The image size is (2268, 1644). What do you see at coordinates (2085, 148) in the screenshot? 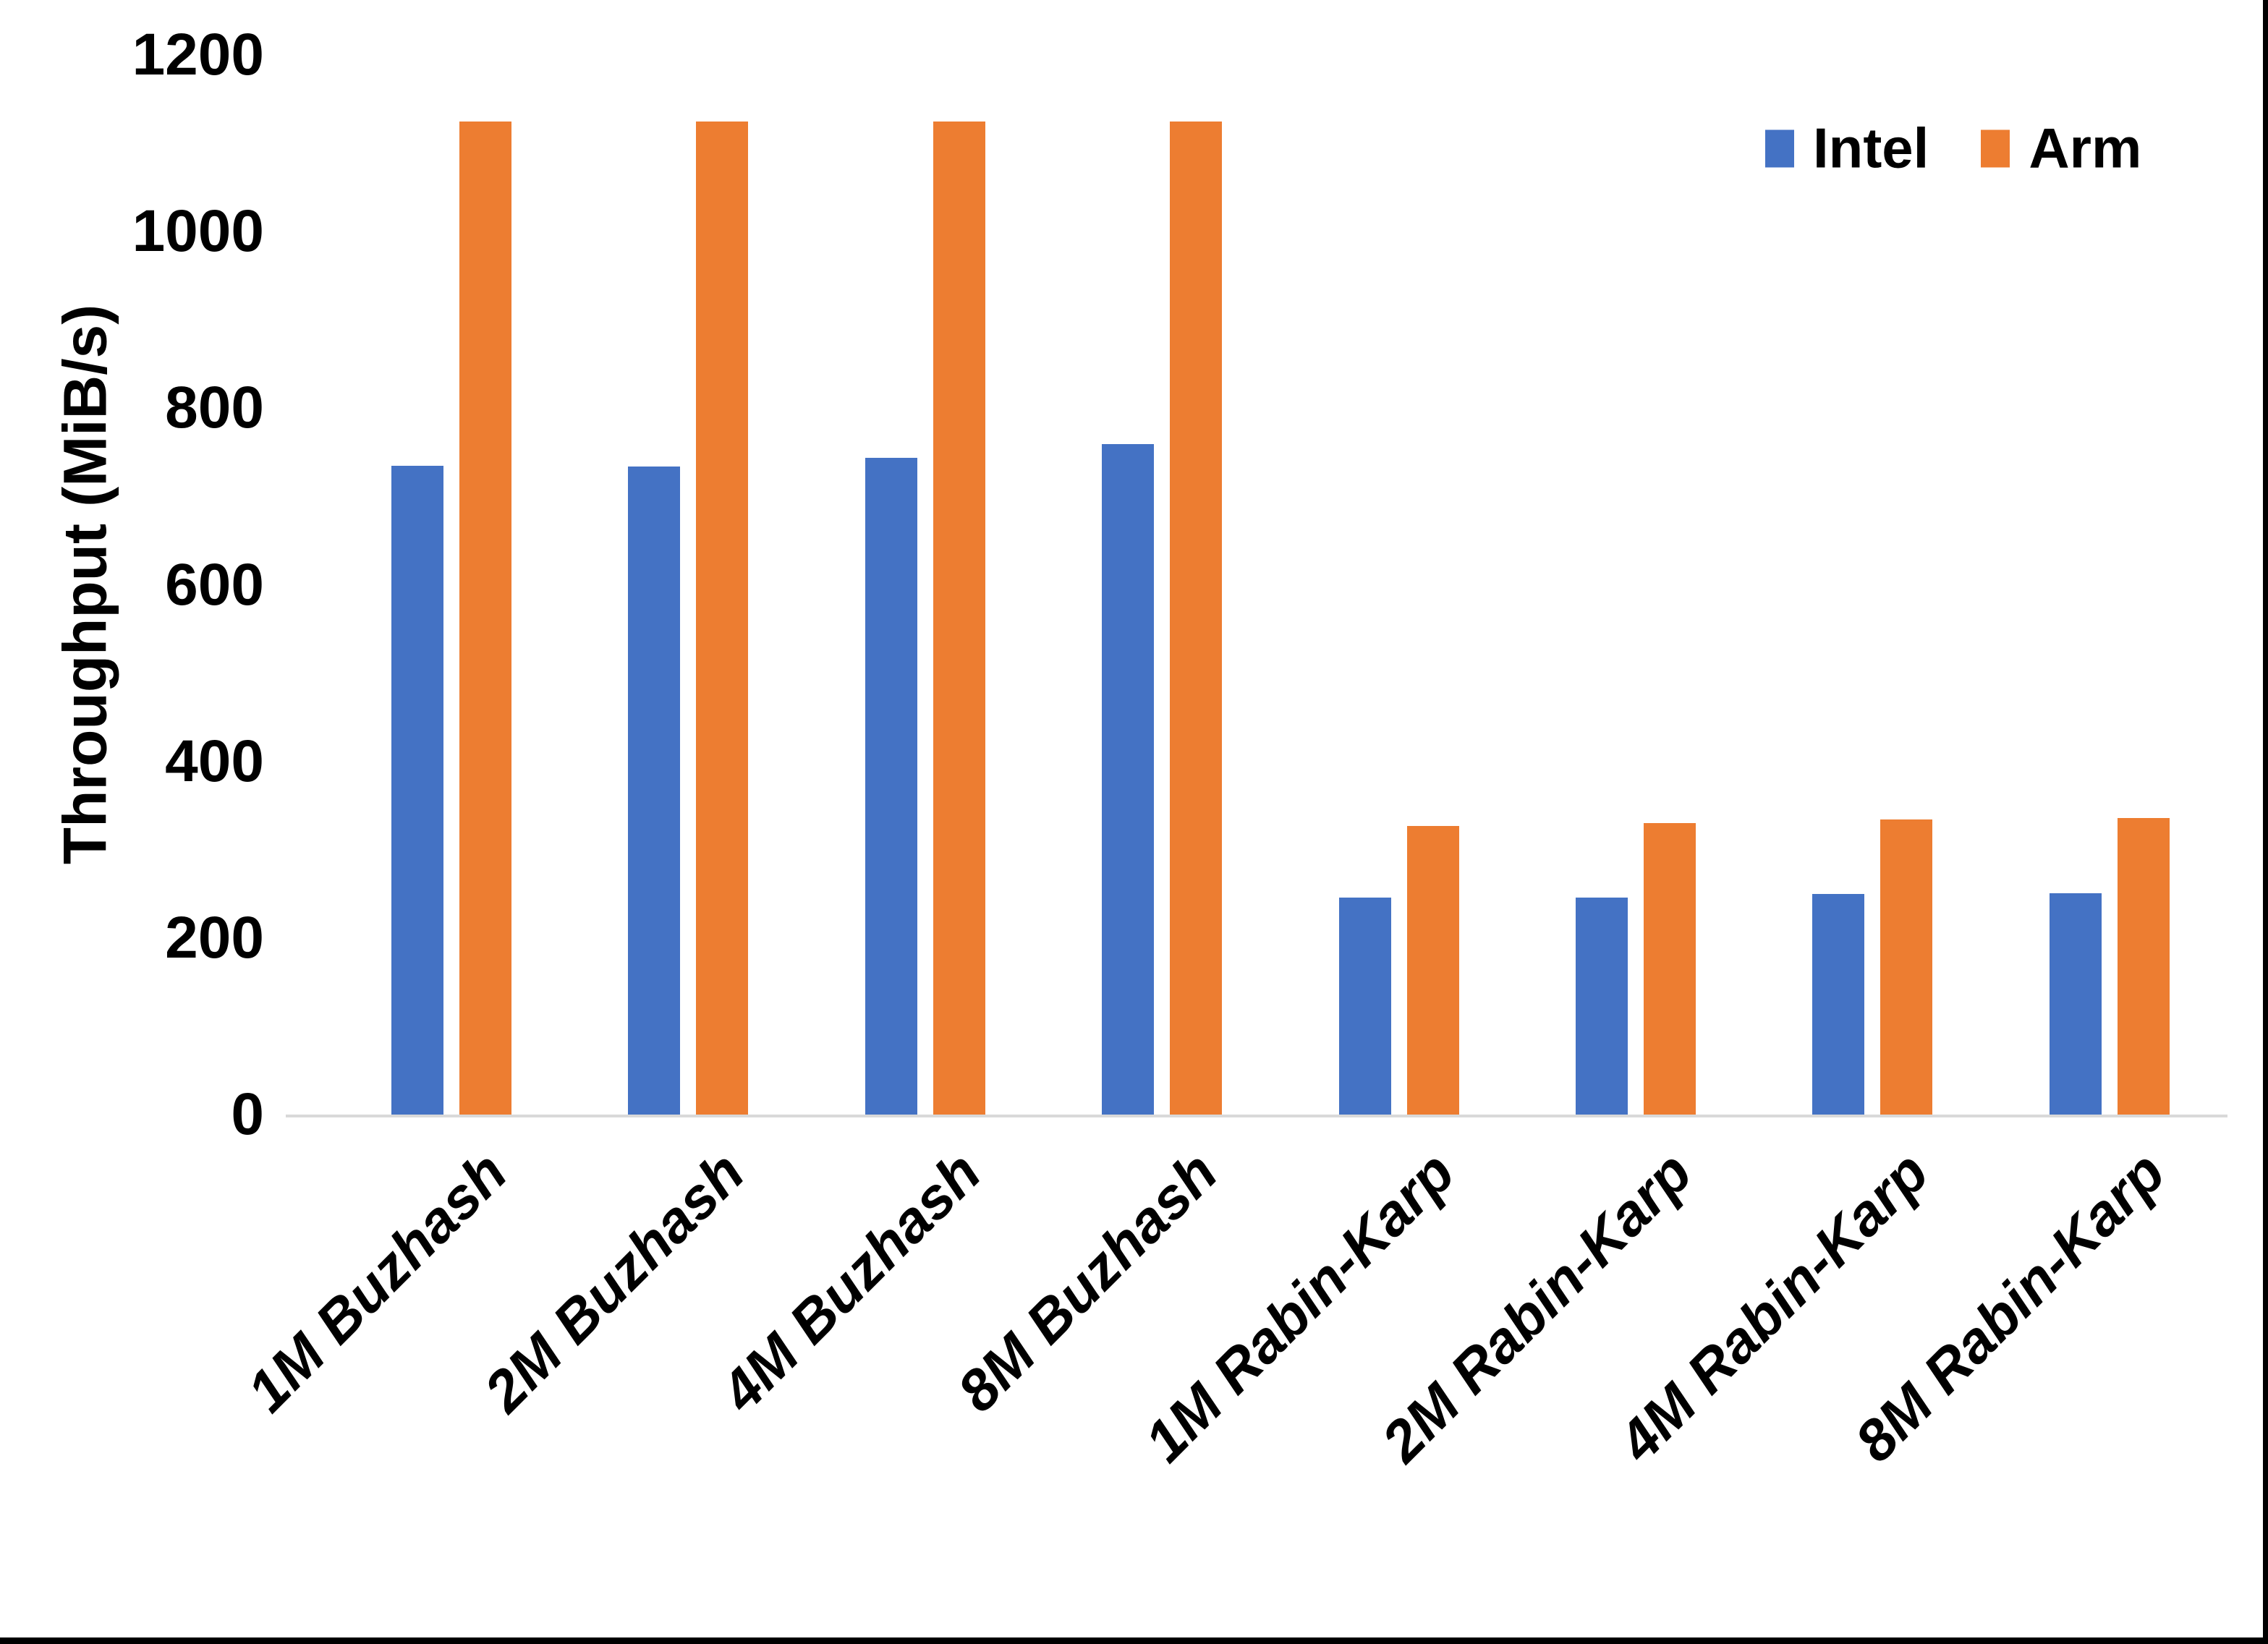
I see `legend-label: Arm` at bounding box center [2085, 148].